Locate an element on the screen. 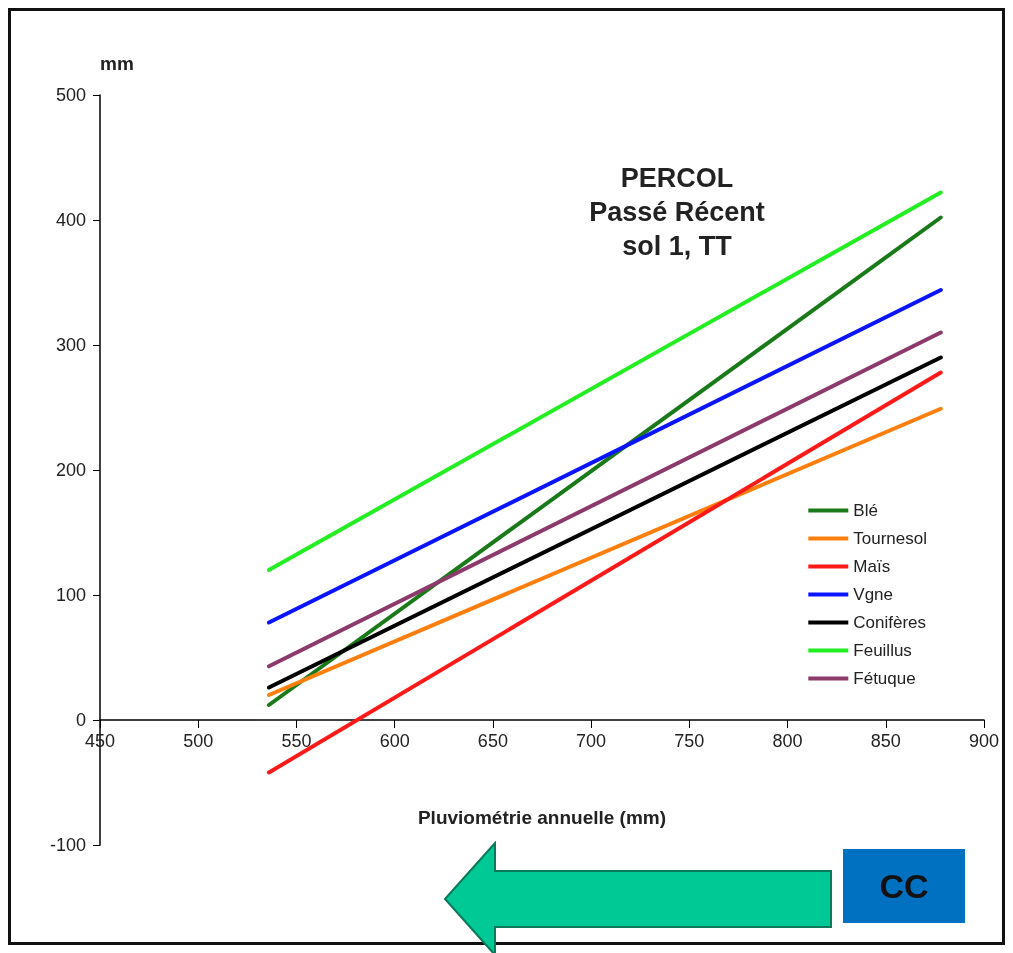 The height and width of the screenshot is (953, 1013). x-tick-label: 650 is located at coordinates (492, 741).